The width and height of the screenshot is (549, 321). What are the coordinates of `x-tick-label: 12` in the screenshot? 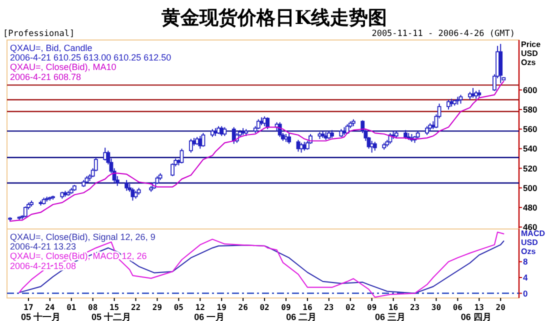 It's located at (200, 307).